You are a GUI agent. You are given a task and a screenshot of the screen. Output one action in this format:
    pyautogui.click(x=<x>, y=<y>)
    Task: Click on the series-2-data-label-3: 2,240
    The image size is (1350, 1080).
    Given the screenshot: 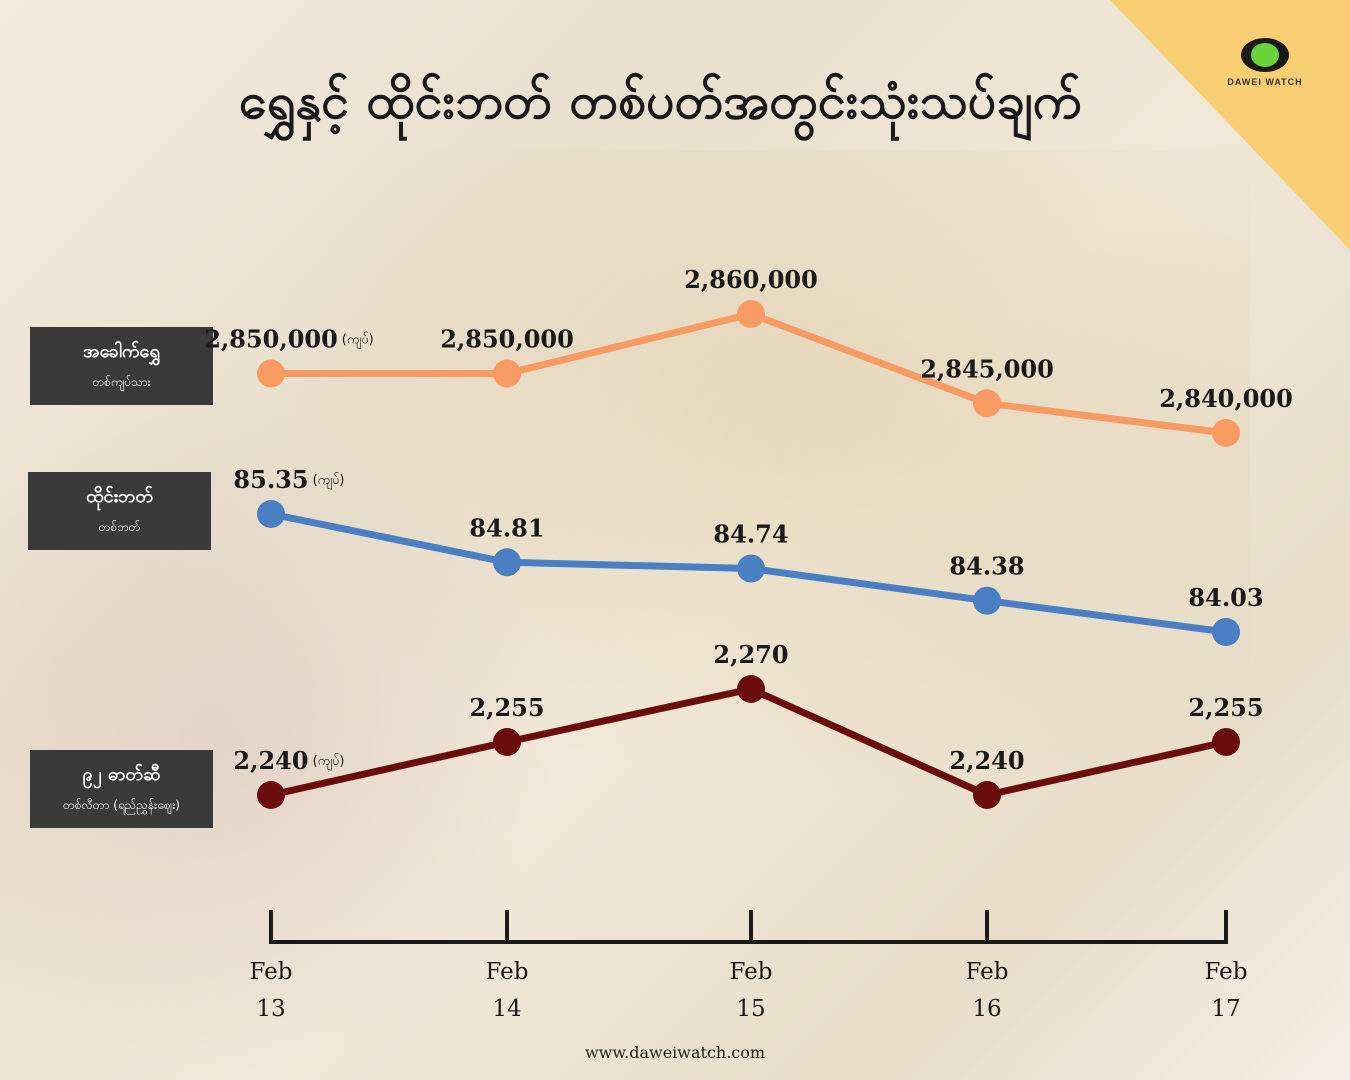 What is the action you would take?
    pyautogui.click(x=986, y=760)
    